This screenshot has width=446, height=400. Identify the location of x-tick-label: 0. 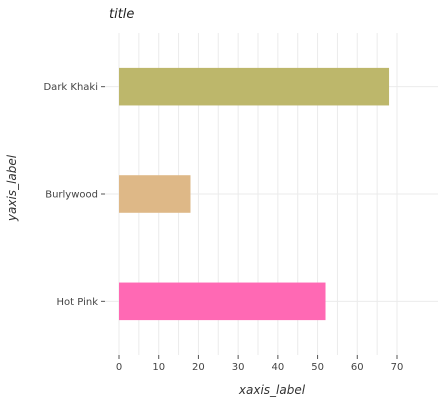
(119, 367).